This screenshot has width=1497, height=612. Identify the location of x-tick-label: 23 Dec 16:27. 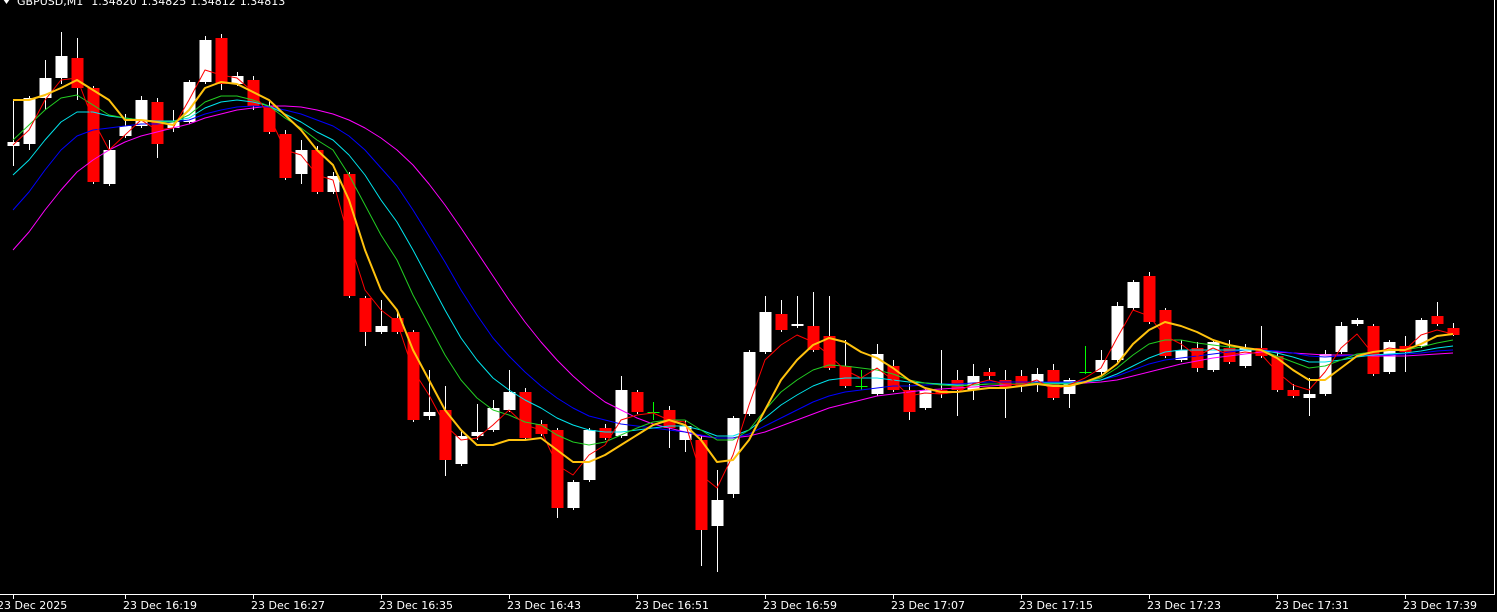
(288, 605).